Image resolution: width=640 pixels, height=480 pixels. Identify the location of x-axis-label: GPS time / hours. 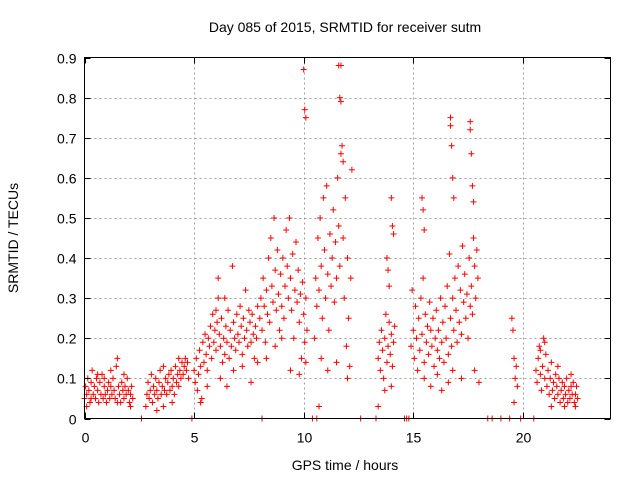
(345, 465).